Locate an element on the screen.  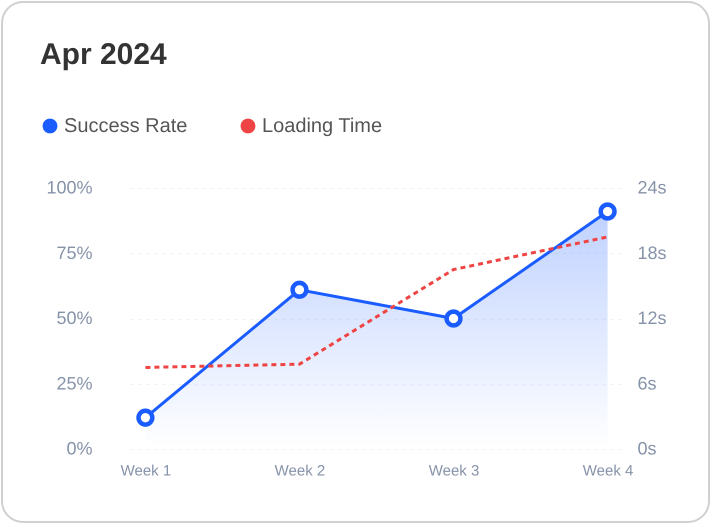
x-tick-label: Week 4 is located at coordinates (608, 471).